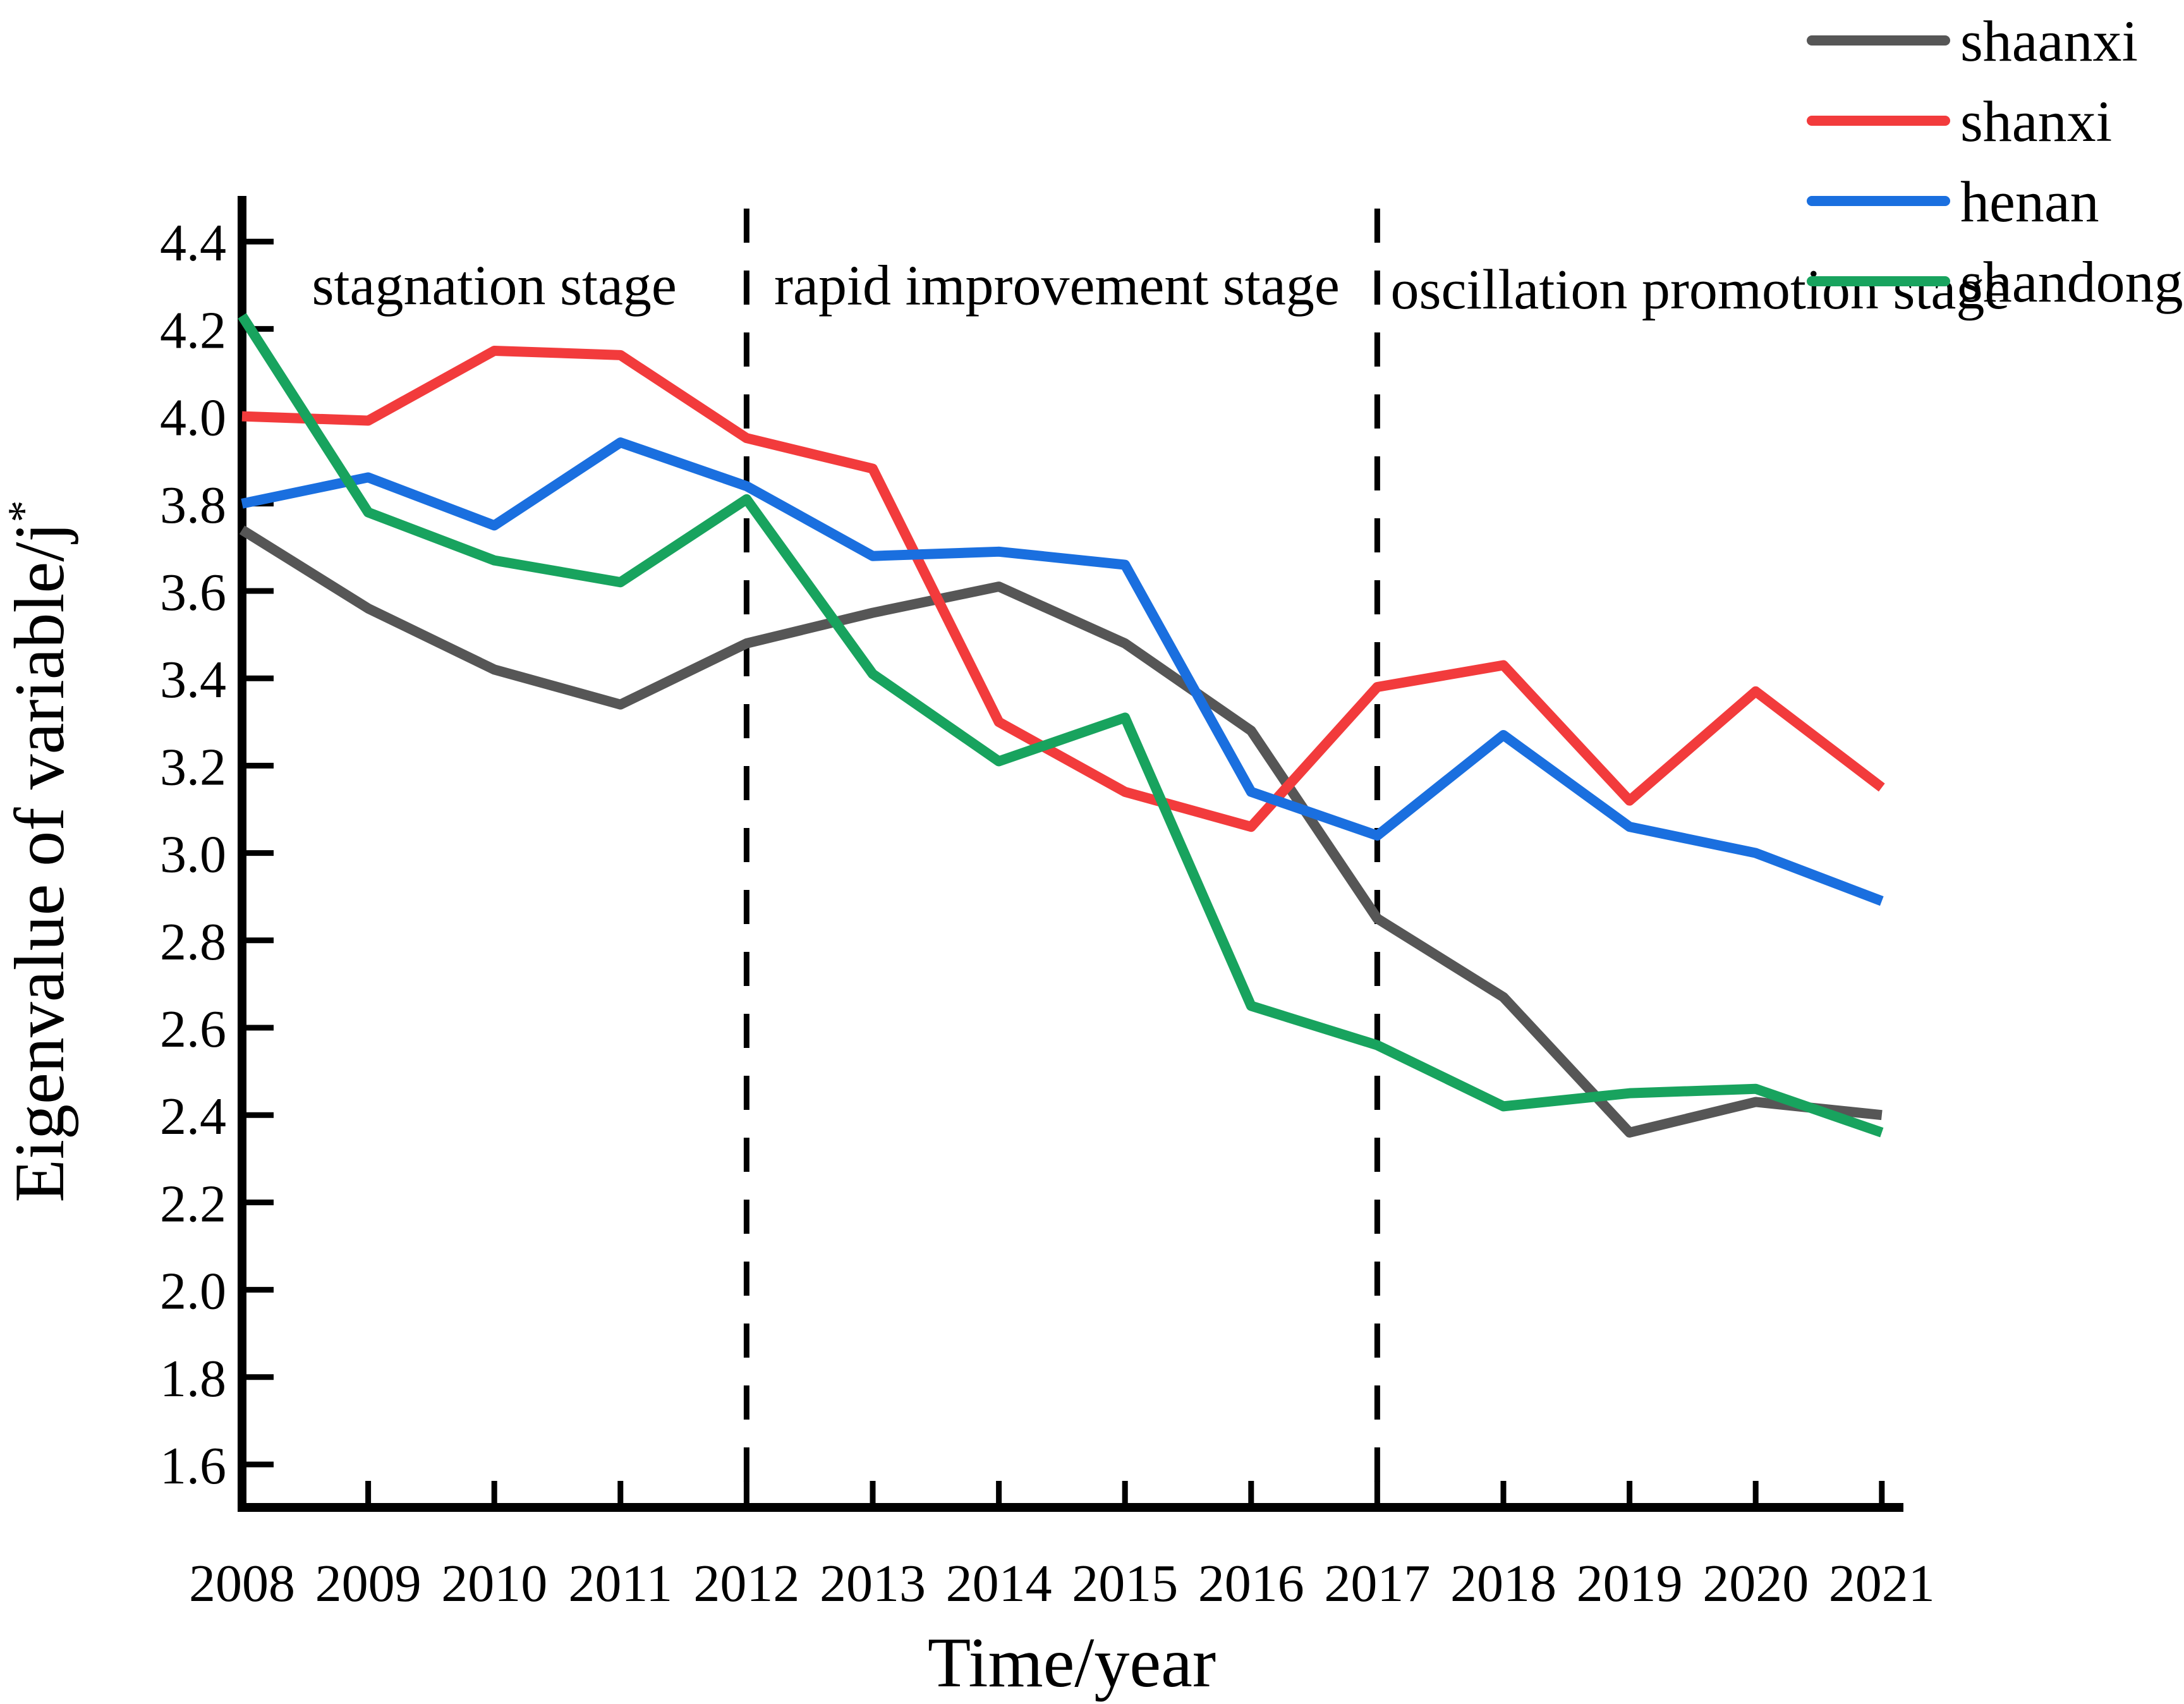 This screenshot has height=1704, width=2184. Describe the element at coordinates (1700, 290) in the screenshot. I see `stage-label: oscillation promotion stage` at that location.